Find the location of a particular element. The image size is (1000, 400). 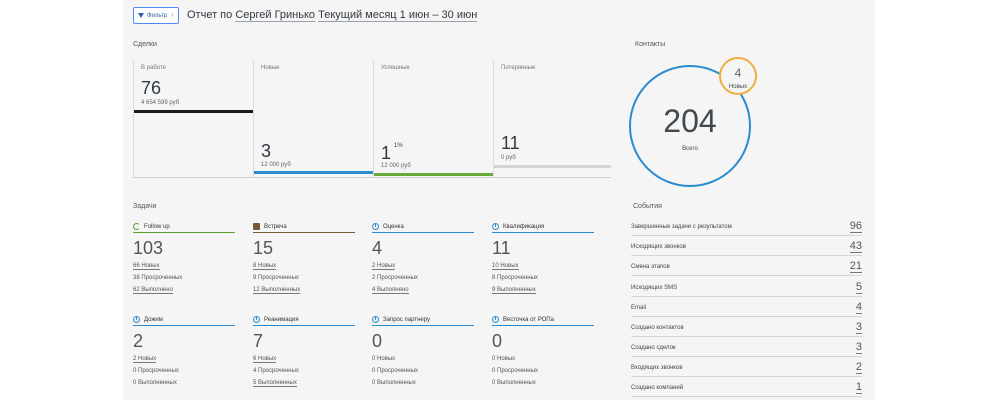

event-value-link: 21 is located at coordinates (855, 266).